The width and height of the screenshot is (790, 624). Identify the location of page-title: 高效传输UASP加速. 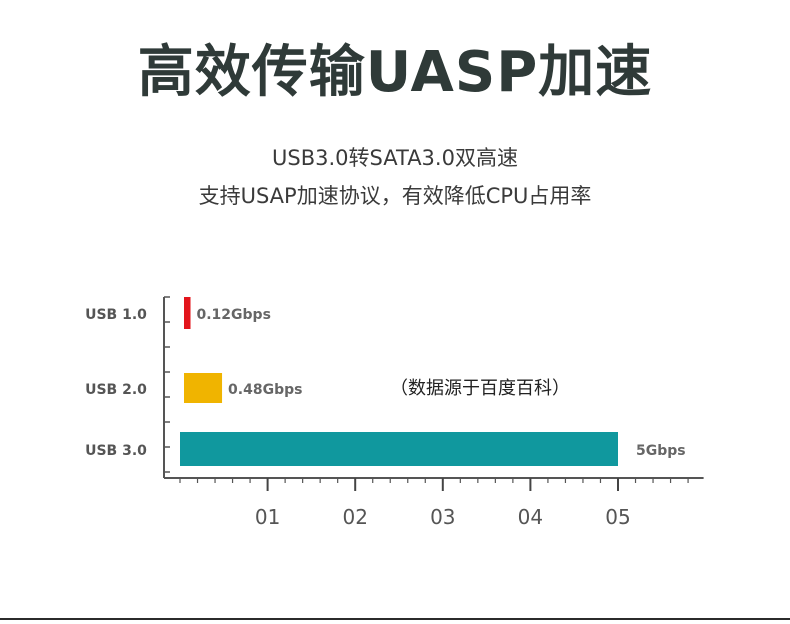
(395, 72).